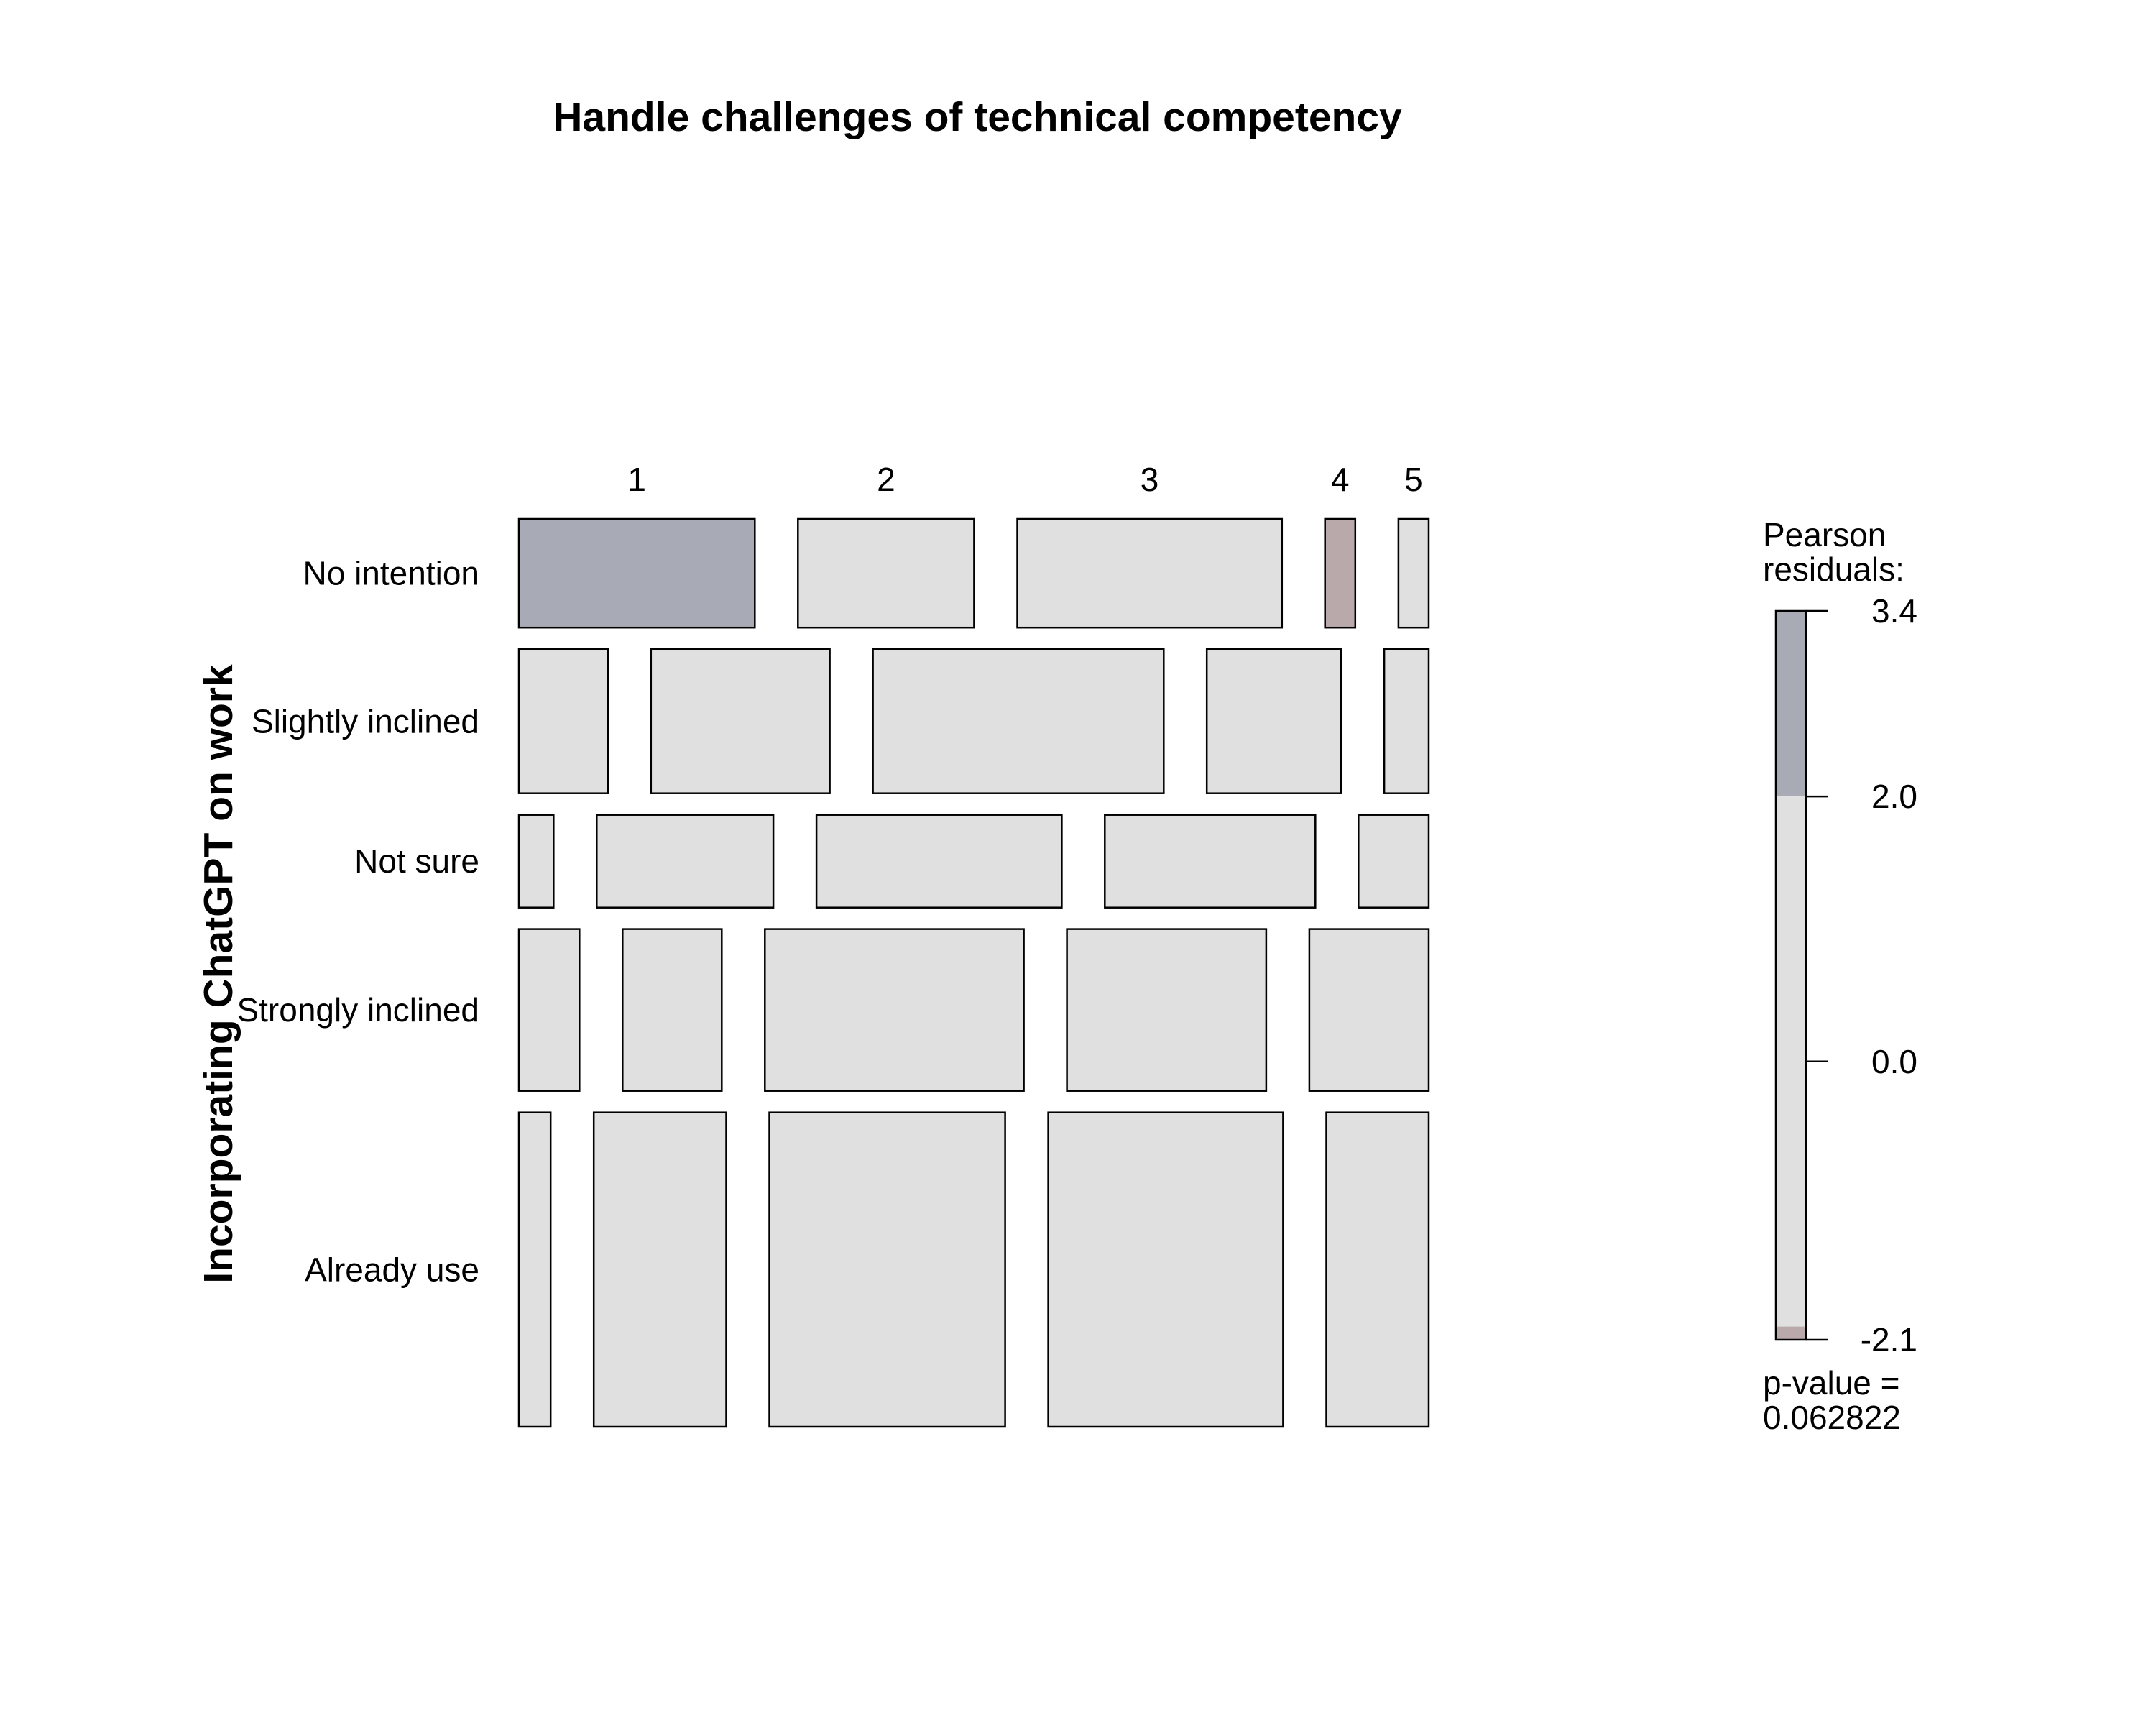 Image resolution: width=2156 pixels, height=1725 pixels. I want to click on mosaic-cell-r1-c3, so click(1150, 573).